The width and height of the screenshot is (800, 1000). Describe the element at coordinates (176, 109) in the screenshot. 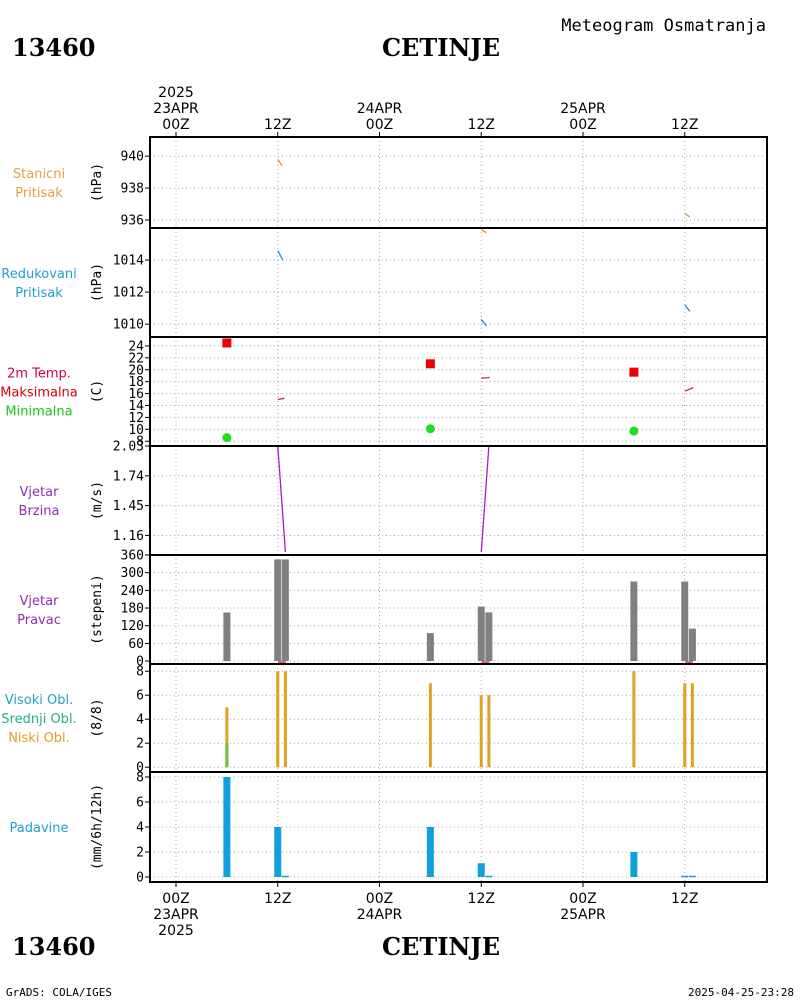

I see `time-label-top: 23APR` at that location.